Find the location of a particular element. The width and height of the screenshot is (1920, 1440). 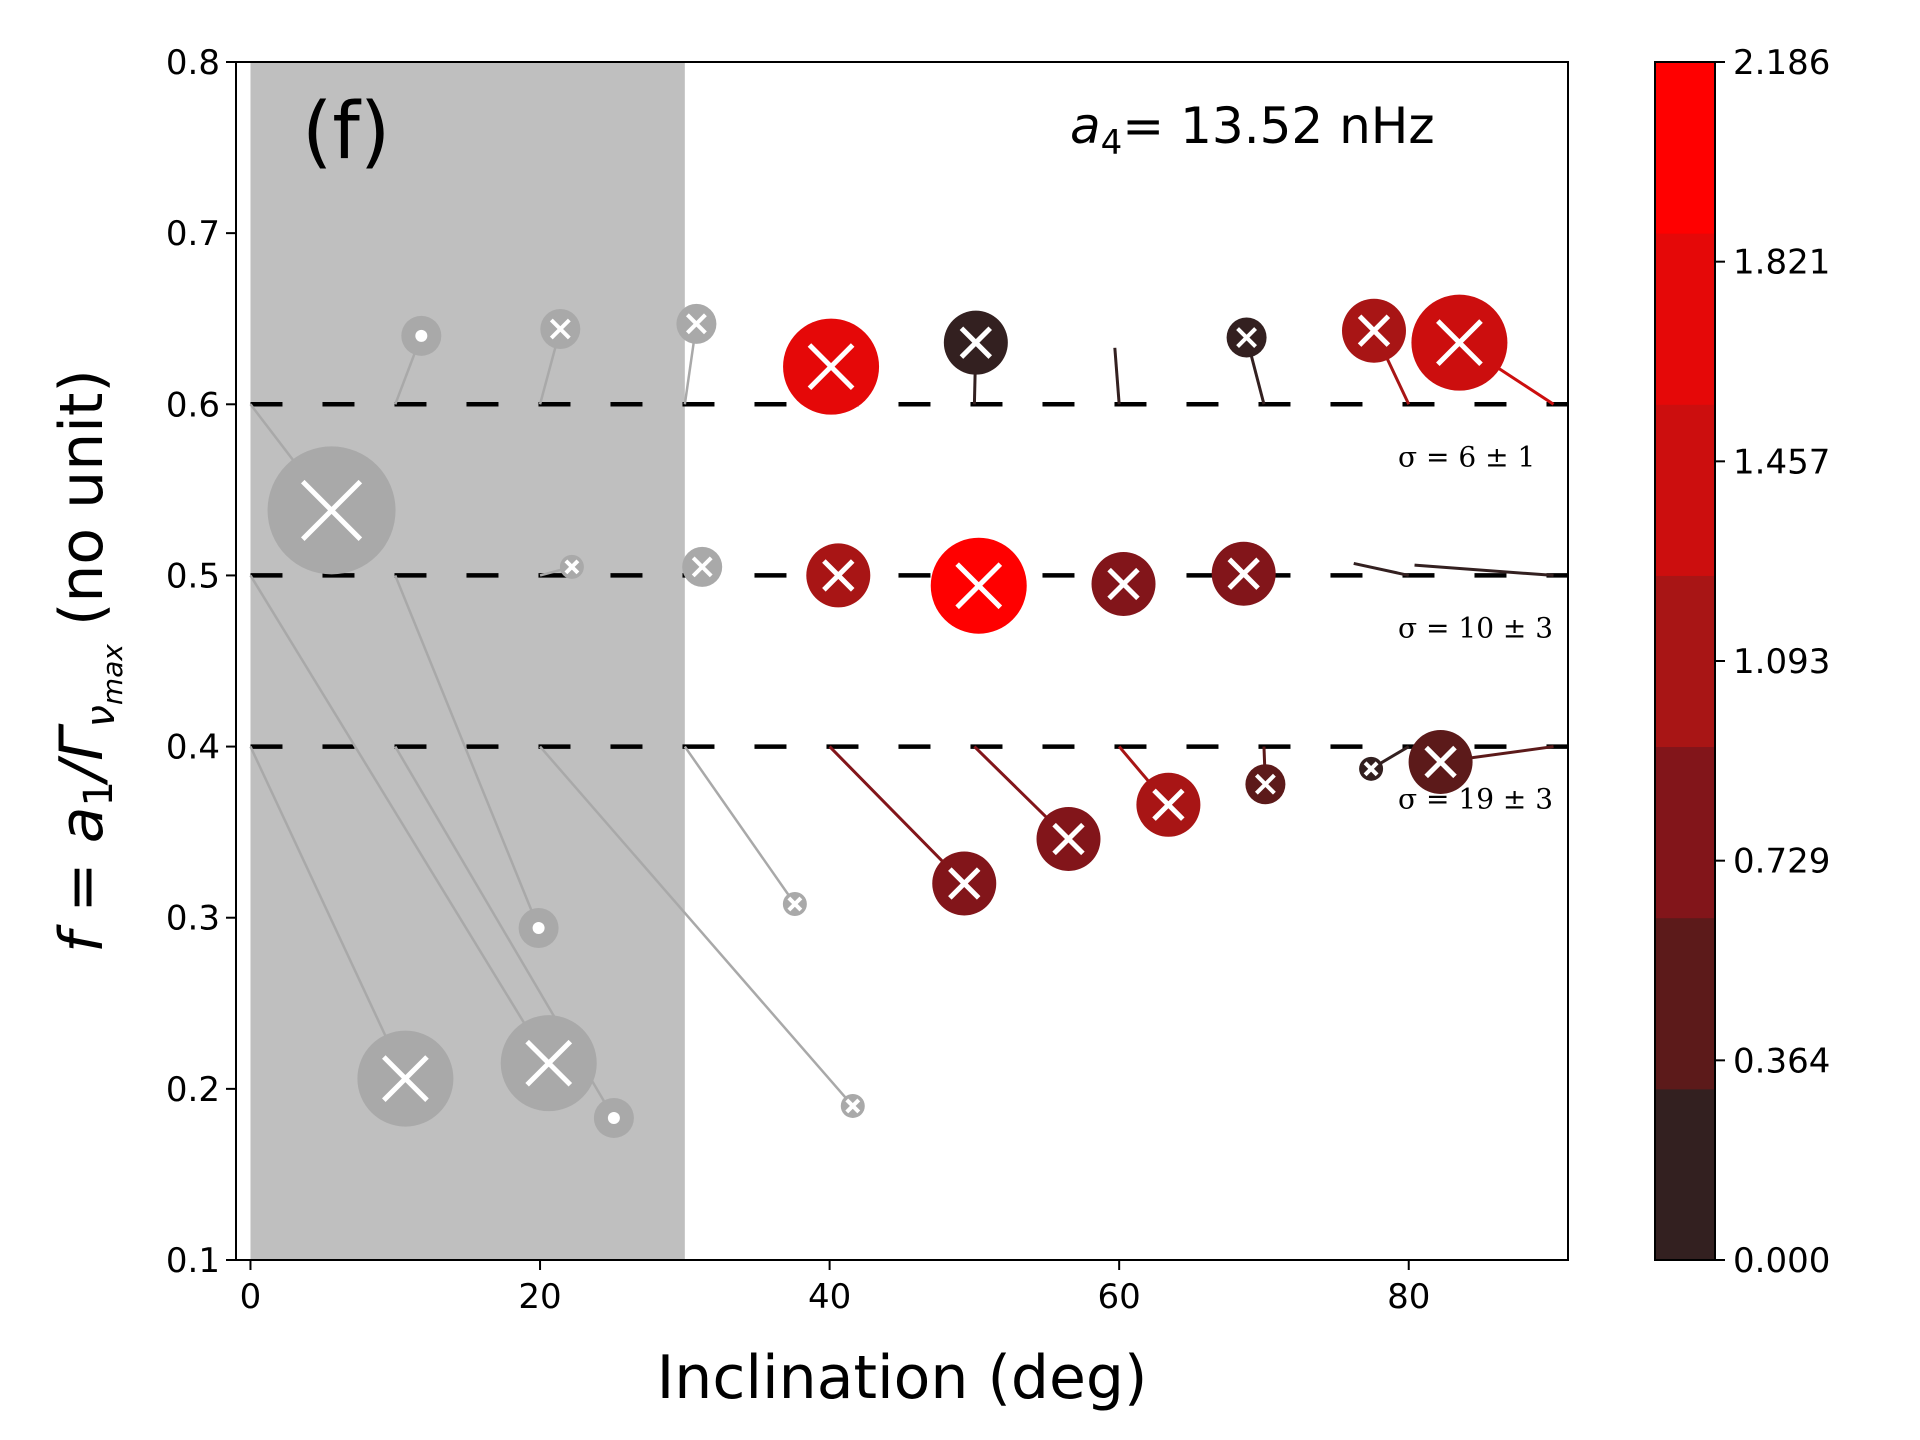

y-axis-ticks: 0.1 0.2 0.3 0.4 0.5 0.6 0.7 0.8 is located at coordinates (201, 662).